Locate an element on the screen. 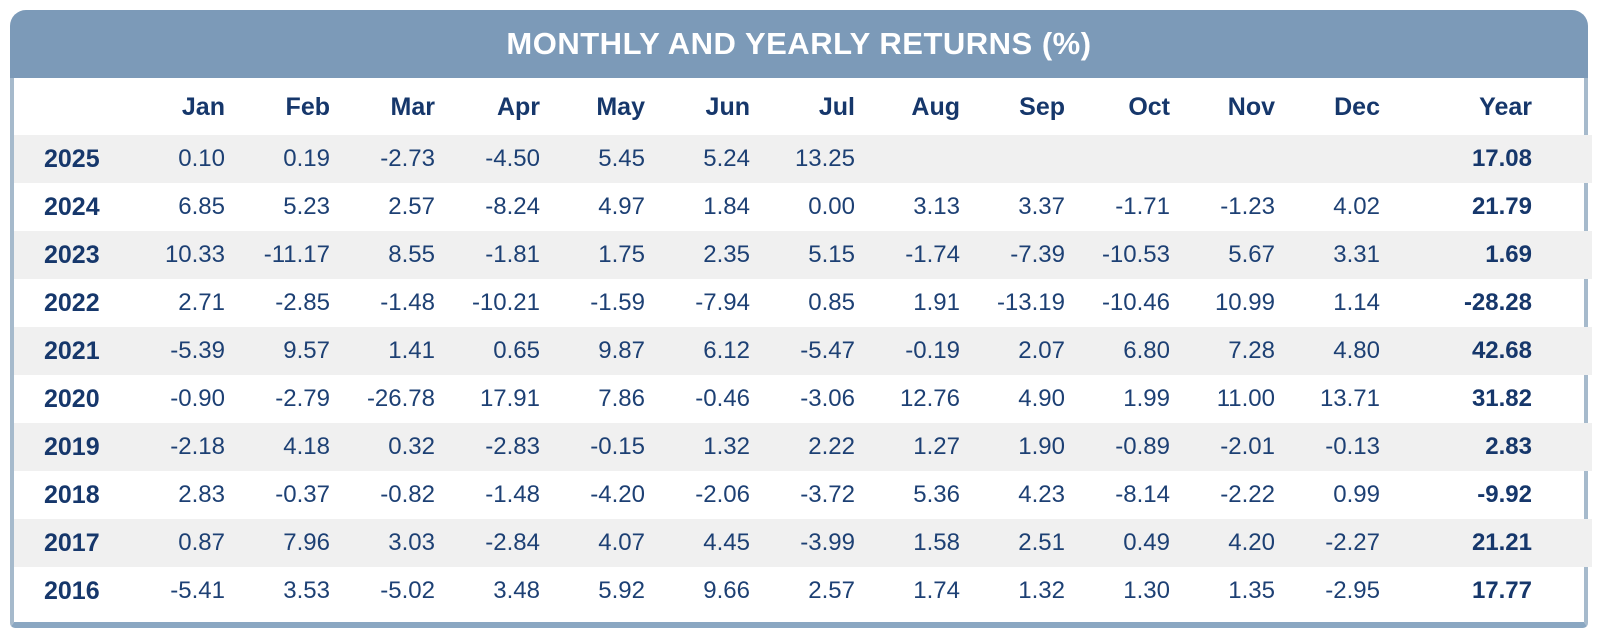 The image size is (1600, 641). return-cell: -0.13 is located at coordinates (1352, 446).